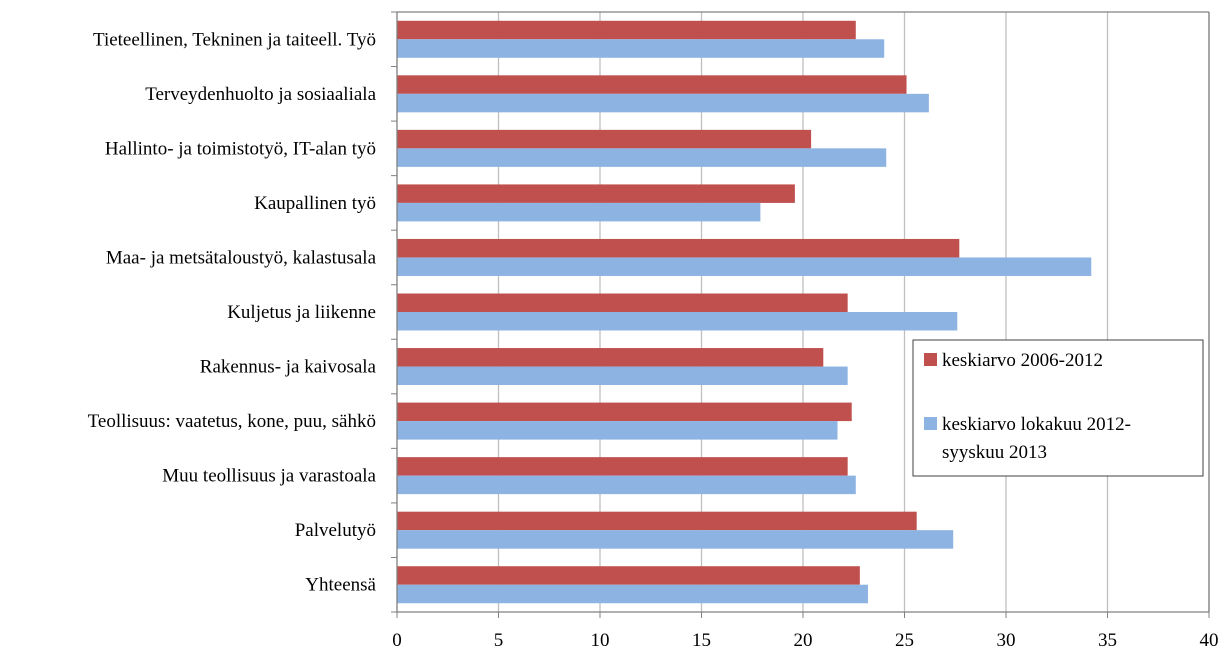  Describe the element at coordinates (600, 640) in the screenshot. I see `x-tick-label: 10` at that location.